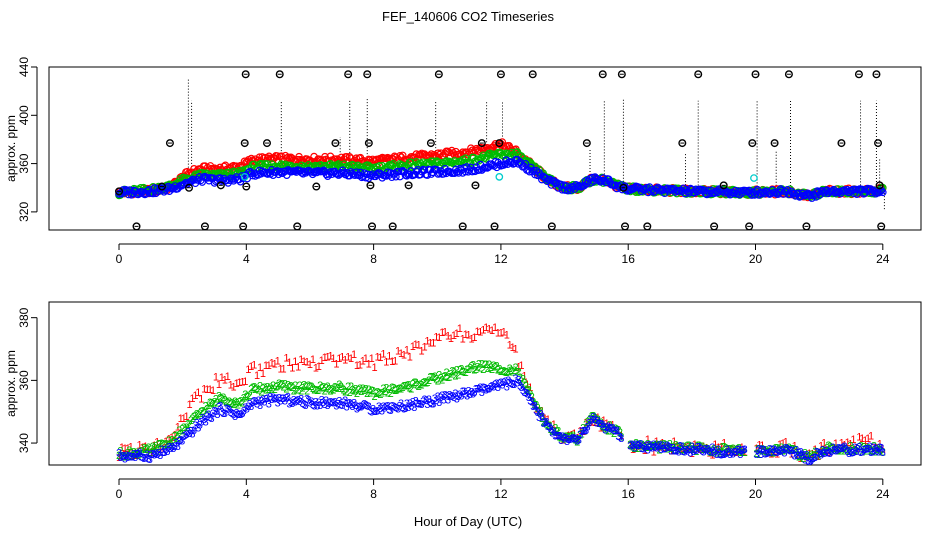  What do you see at coordinates (24, 380) in the screenshot?
I see `y-tick-label: 360` at bounding box center [24, 380].